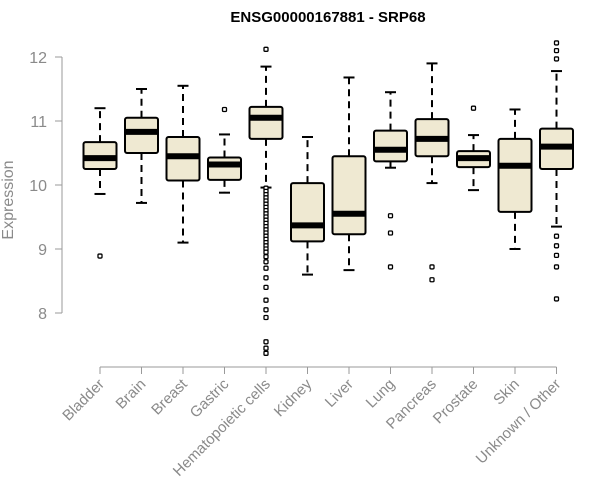  What do you see at coordinates (506, 392) in the screenshot?
I see `x-tick-label: Skin` at bounding box center [506, 392].